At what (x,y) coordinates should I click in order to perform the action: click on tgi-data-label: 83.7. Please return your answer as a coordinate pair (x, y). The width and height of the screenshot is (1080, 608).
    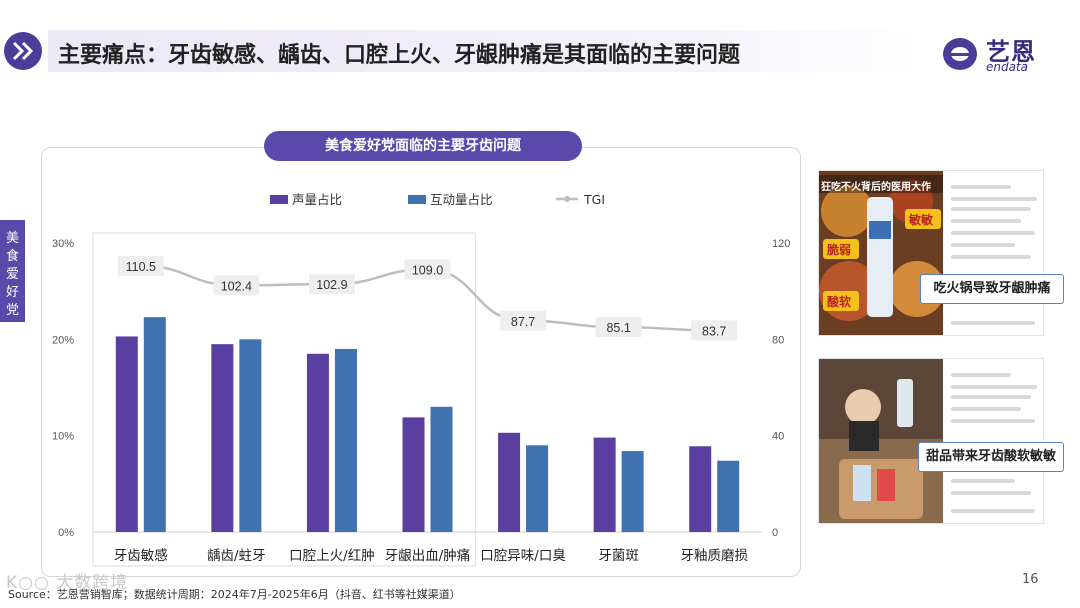
    Looking at the image, I should click on (714, 331).